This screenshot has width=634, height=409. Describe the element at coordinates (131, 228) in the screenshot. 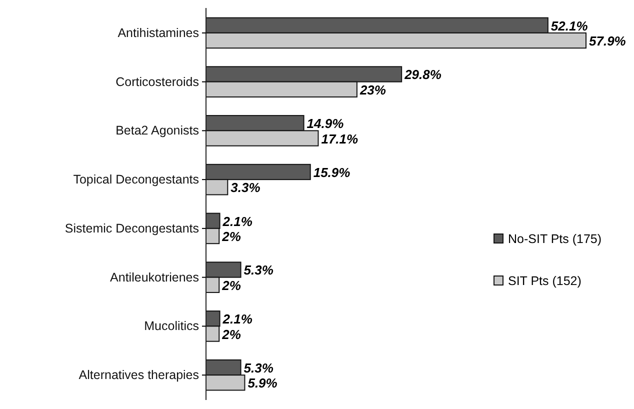

I see `y-tick-label: Sistemic Decongestants` at that location.